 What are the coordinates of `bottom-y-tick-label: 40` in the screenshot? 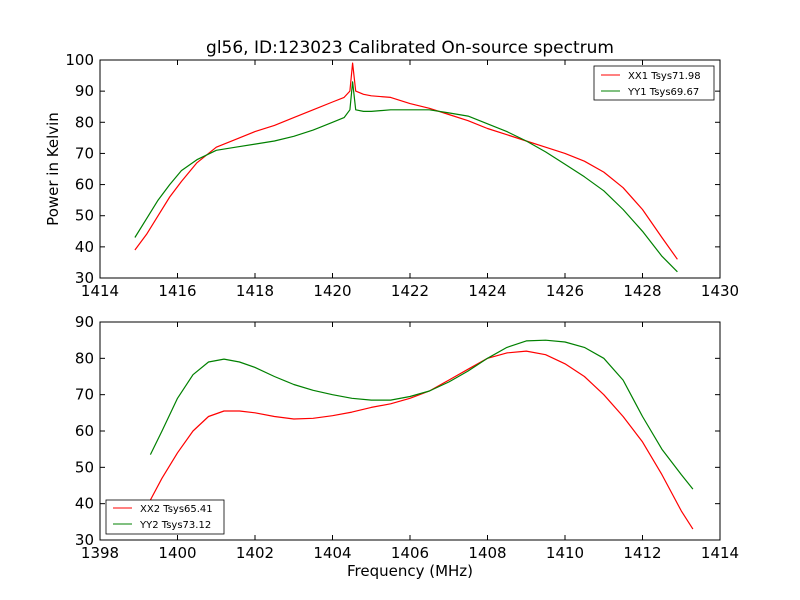 It's located at (84, 504).